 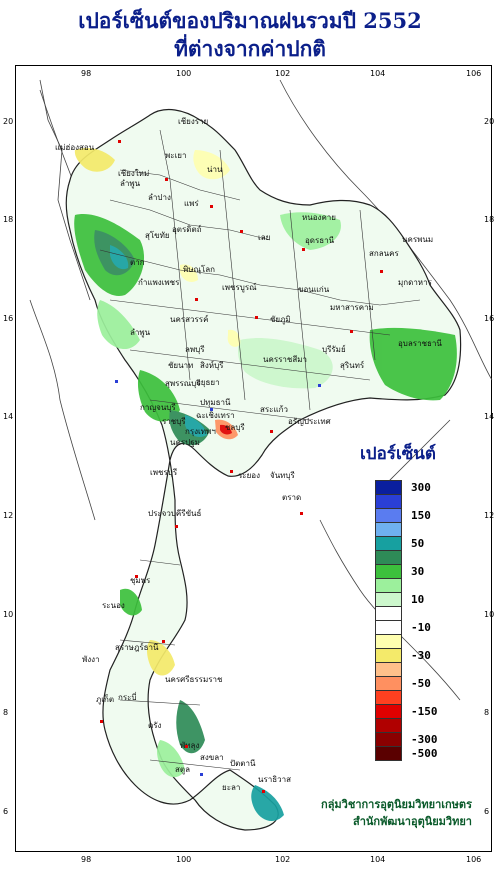 I want to click on place-label: แพร่, so click(x=191, y=203).